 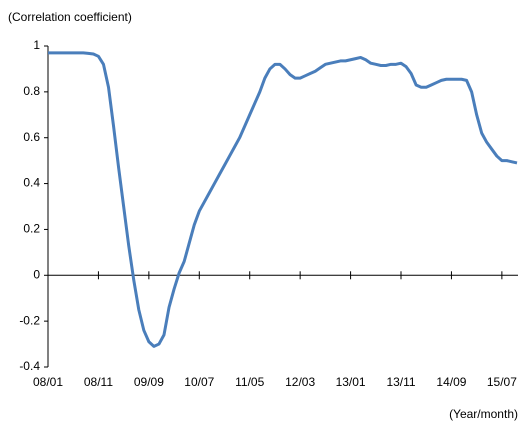 I want to click on x-tick-label: 10/07, so click(x=199, y=382).